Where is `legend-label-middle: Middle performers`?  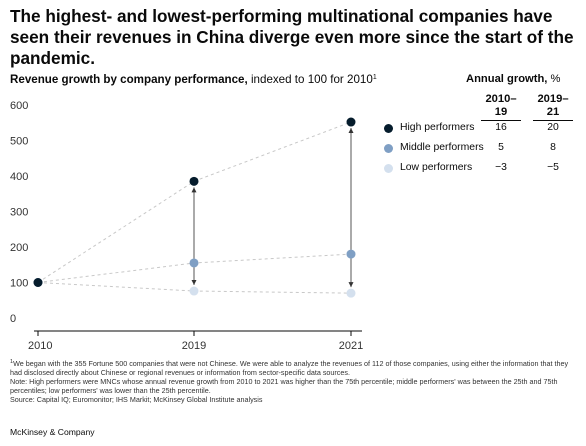 legend-label-middle: Middle performers is located at coordinates (442, 147).